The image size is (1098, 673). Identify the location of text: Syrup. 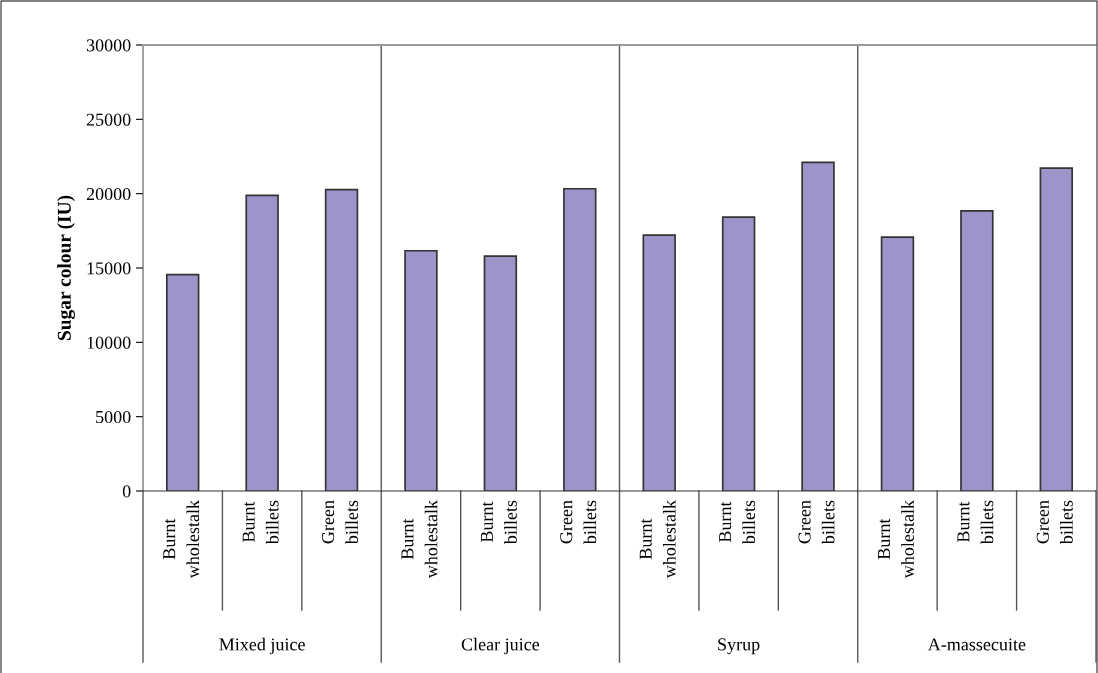
(739, 646).